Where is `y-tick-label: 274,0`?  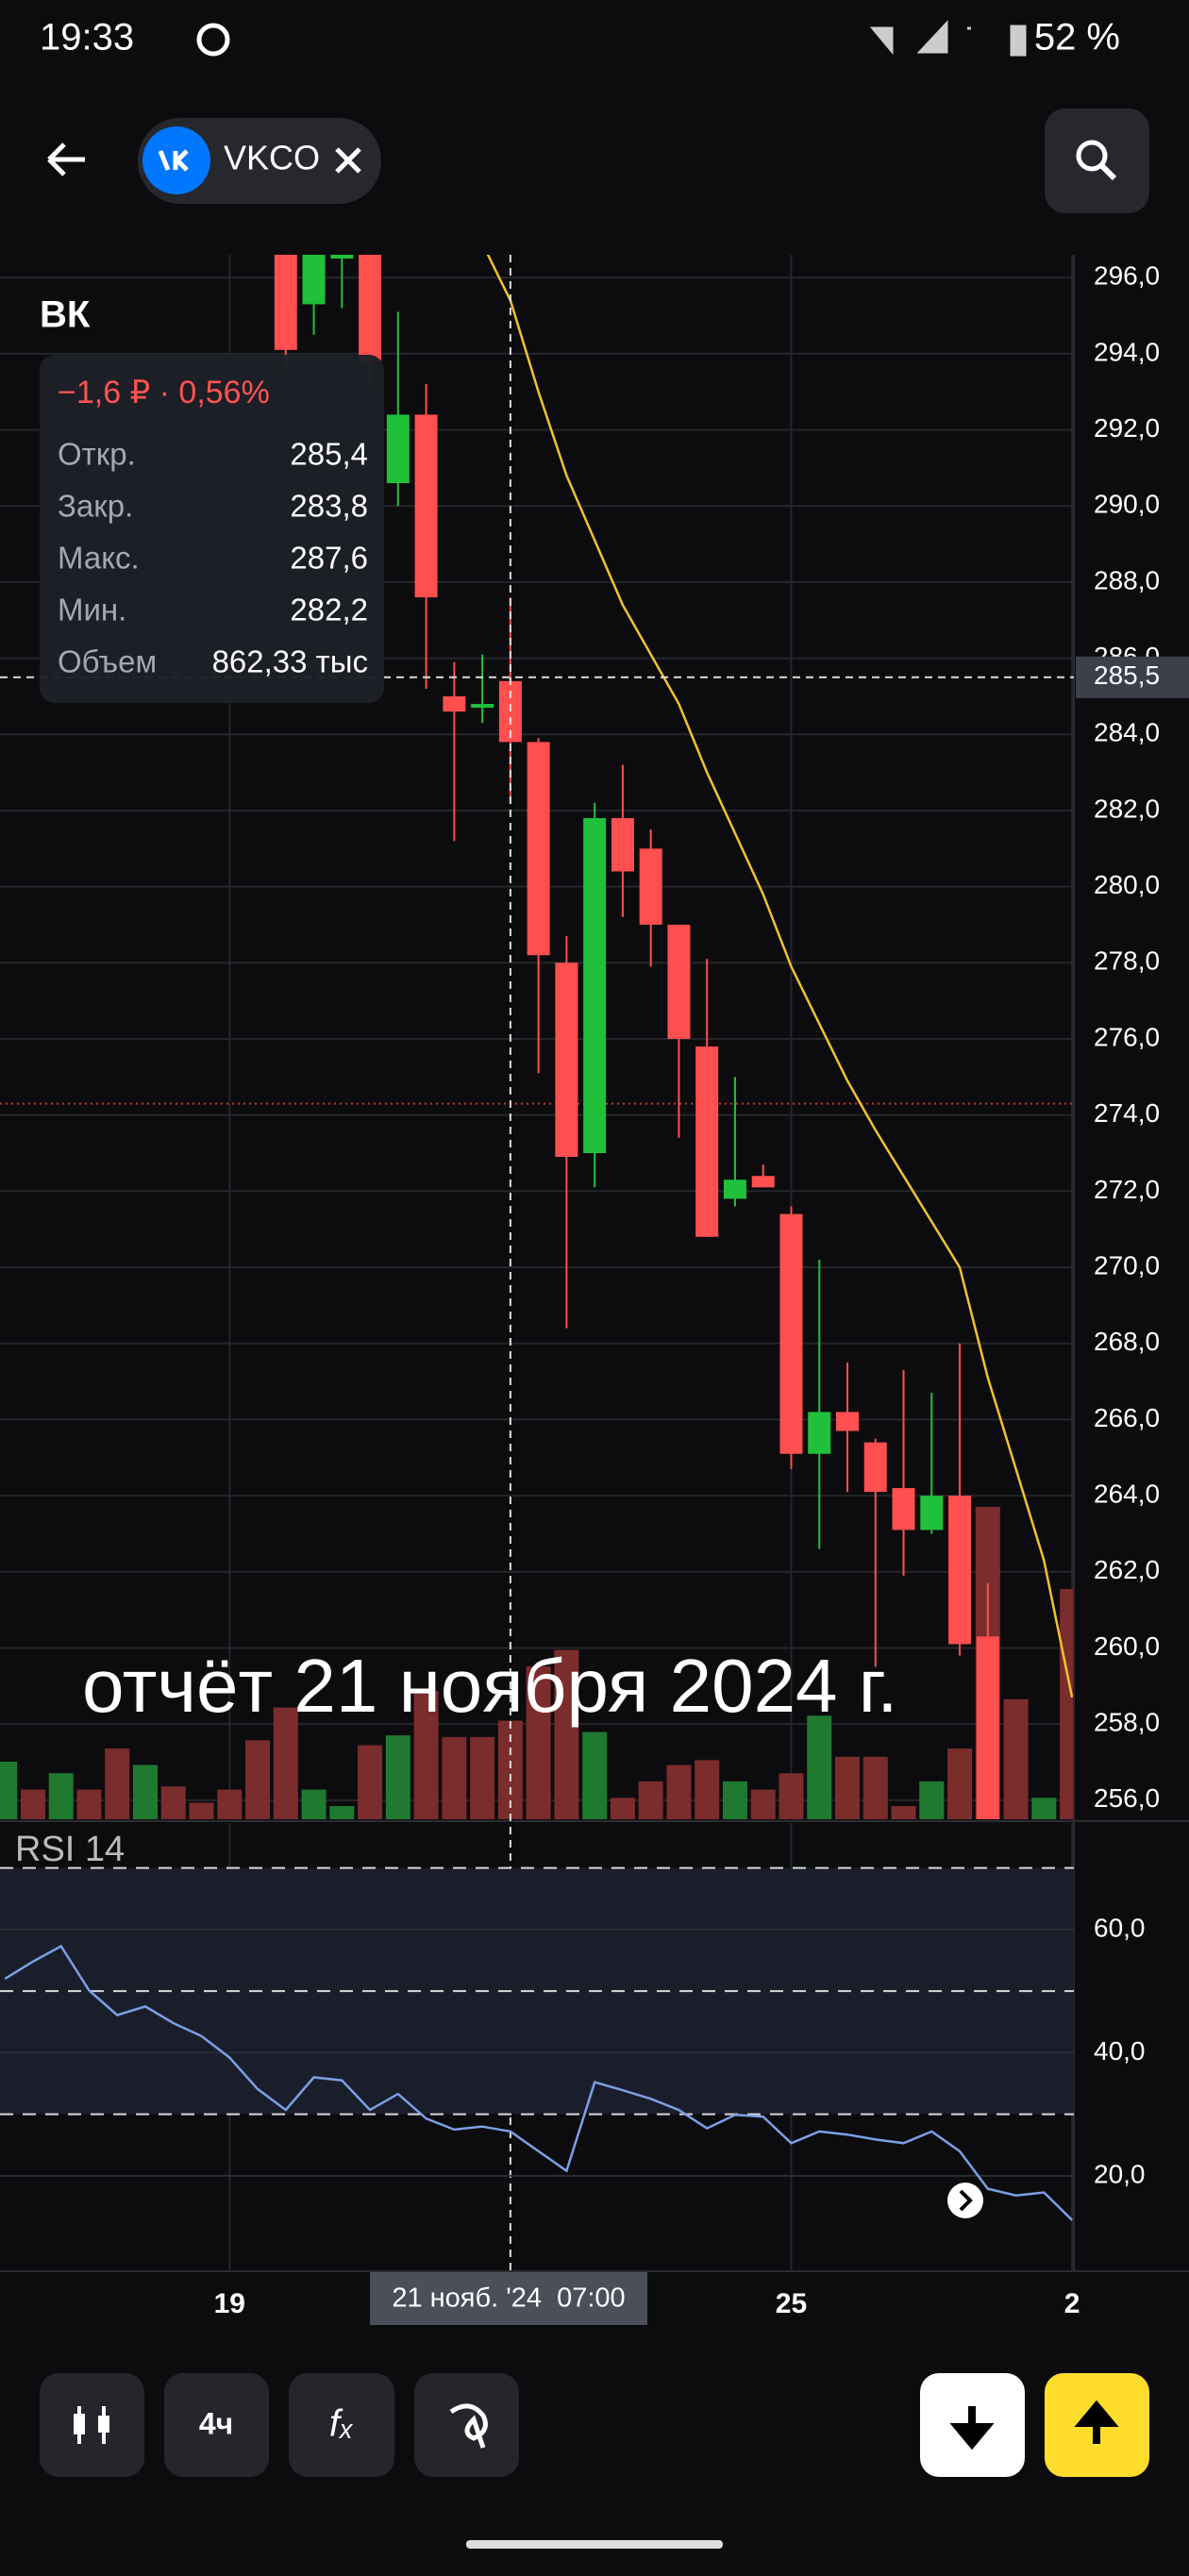
y-tick-label: 274,0 is located at coordinates (1127, 1113).